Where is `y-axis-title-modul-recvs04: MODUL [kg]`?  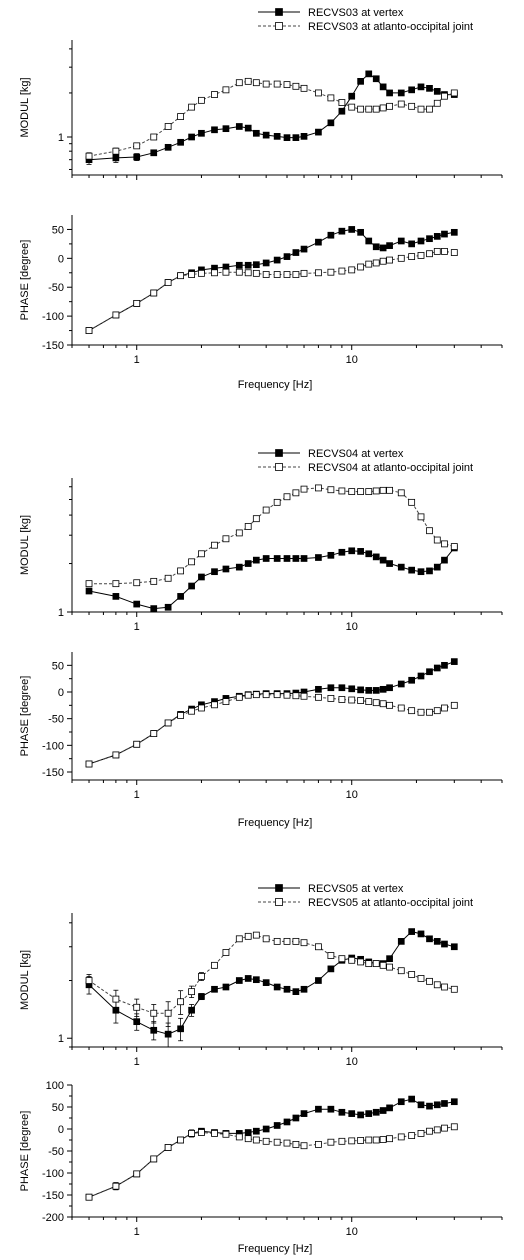 y-axis-title-modul-recvs04: MODUL [kg] is located at coordinates (25, 545).